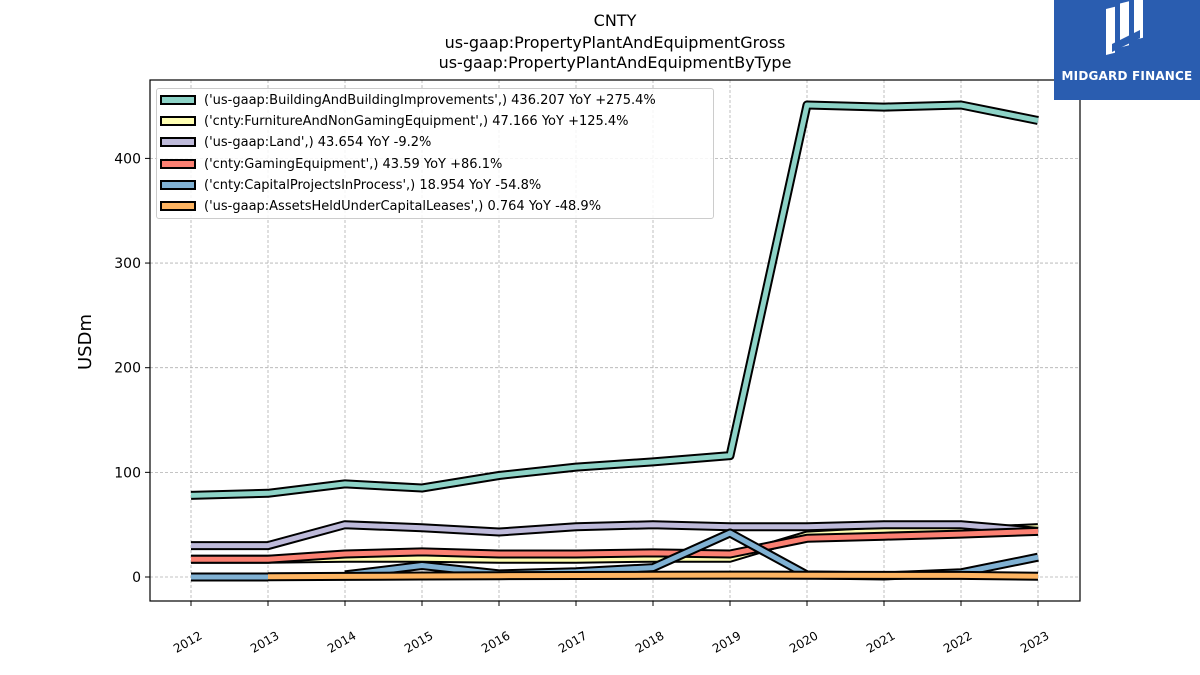 Image resolution: width=1200 pixels, height=675 pixels. I want to click on y-tick-label: 100, so click(127, 473).